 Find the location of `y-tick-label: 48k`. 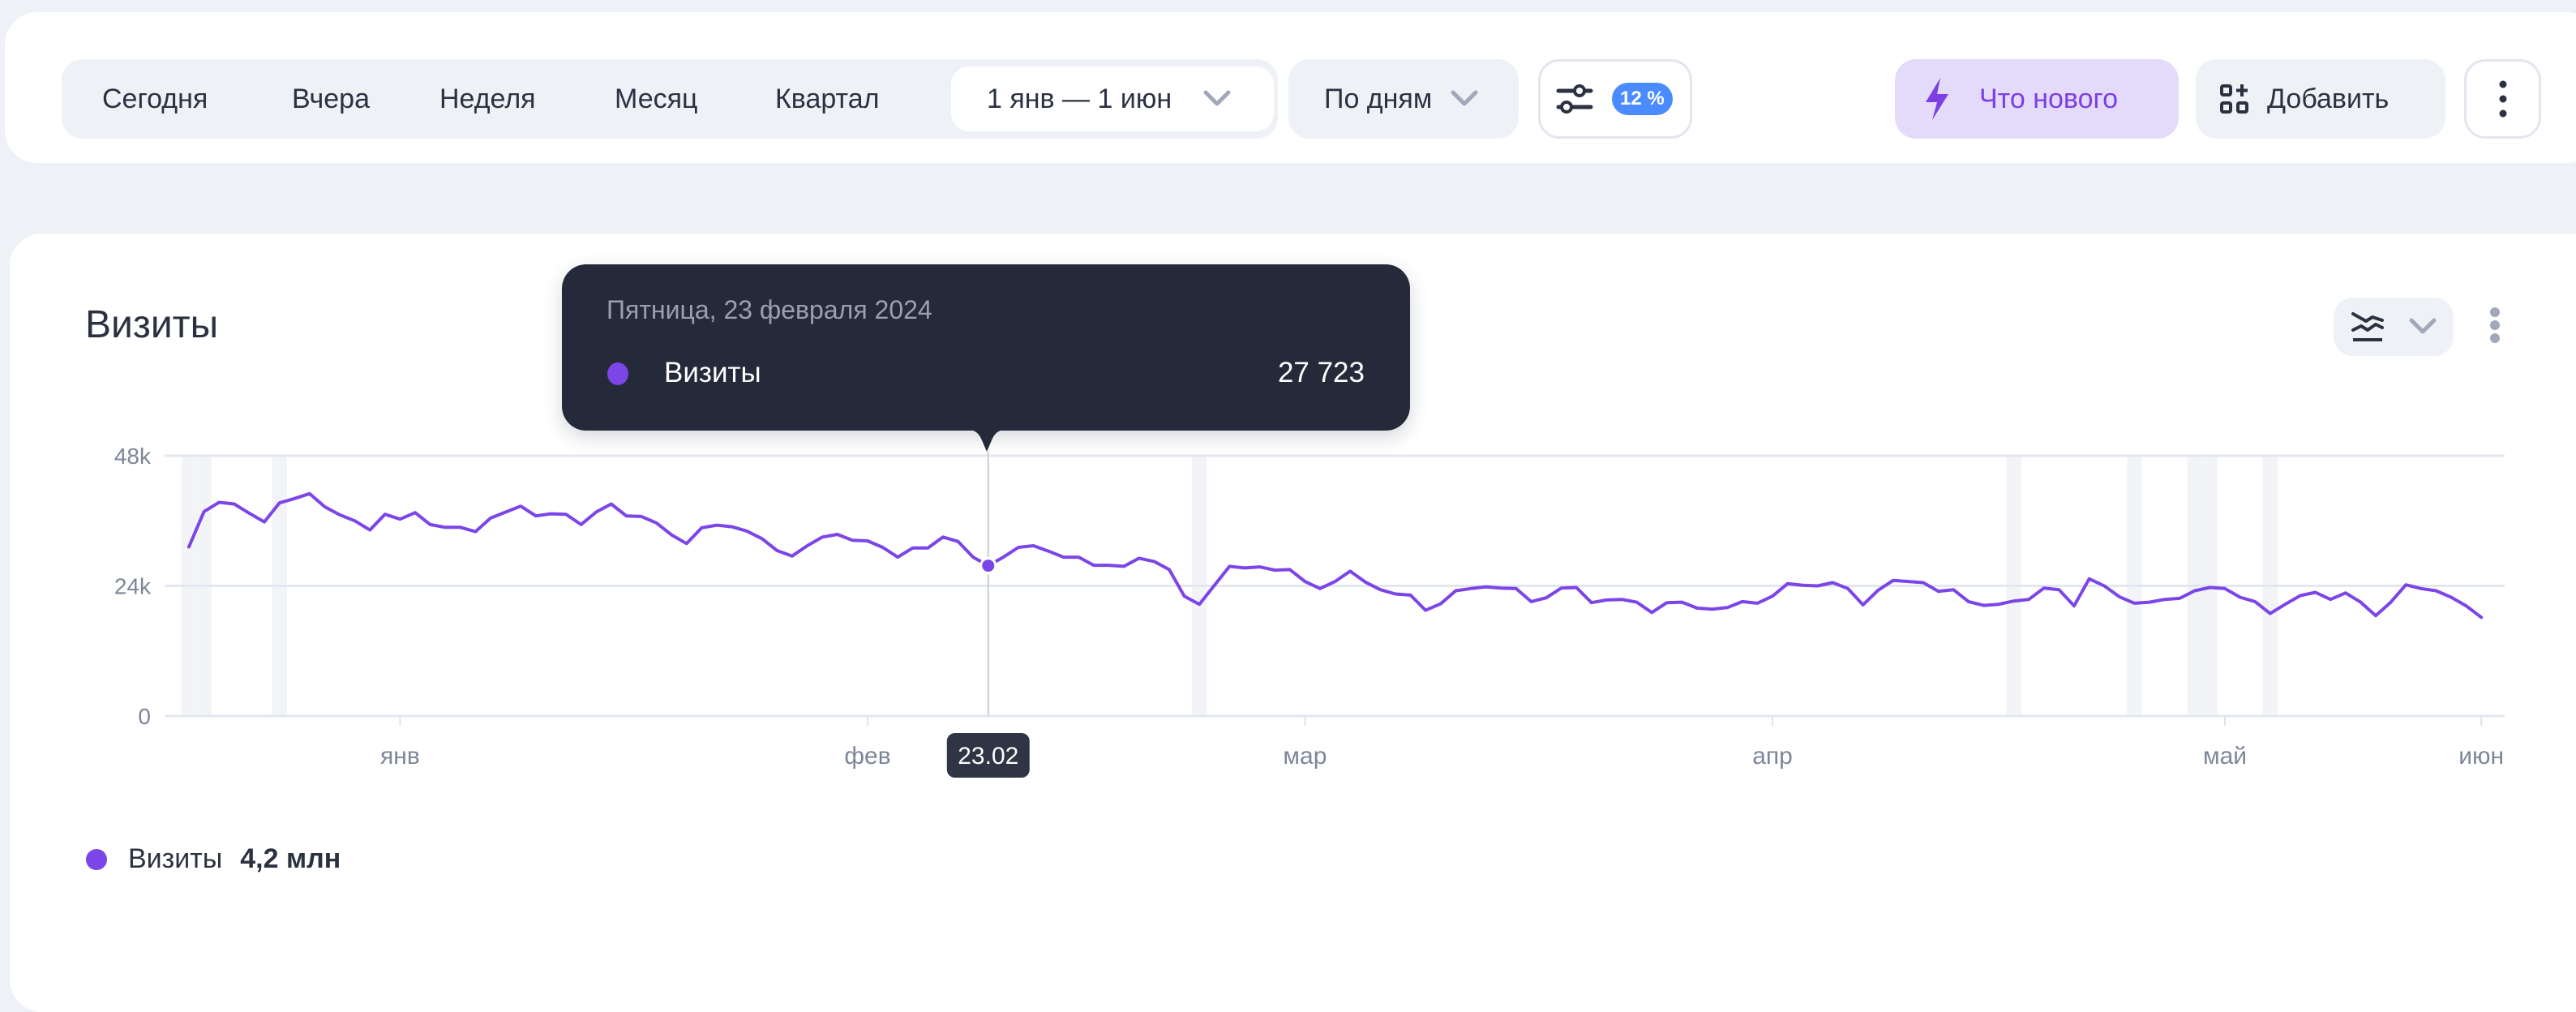

y-tick-label: 48k is located at coordinates (133, 456).